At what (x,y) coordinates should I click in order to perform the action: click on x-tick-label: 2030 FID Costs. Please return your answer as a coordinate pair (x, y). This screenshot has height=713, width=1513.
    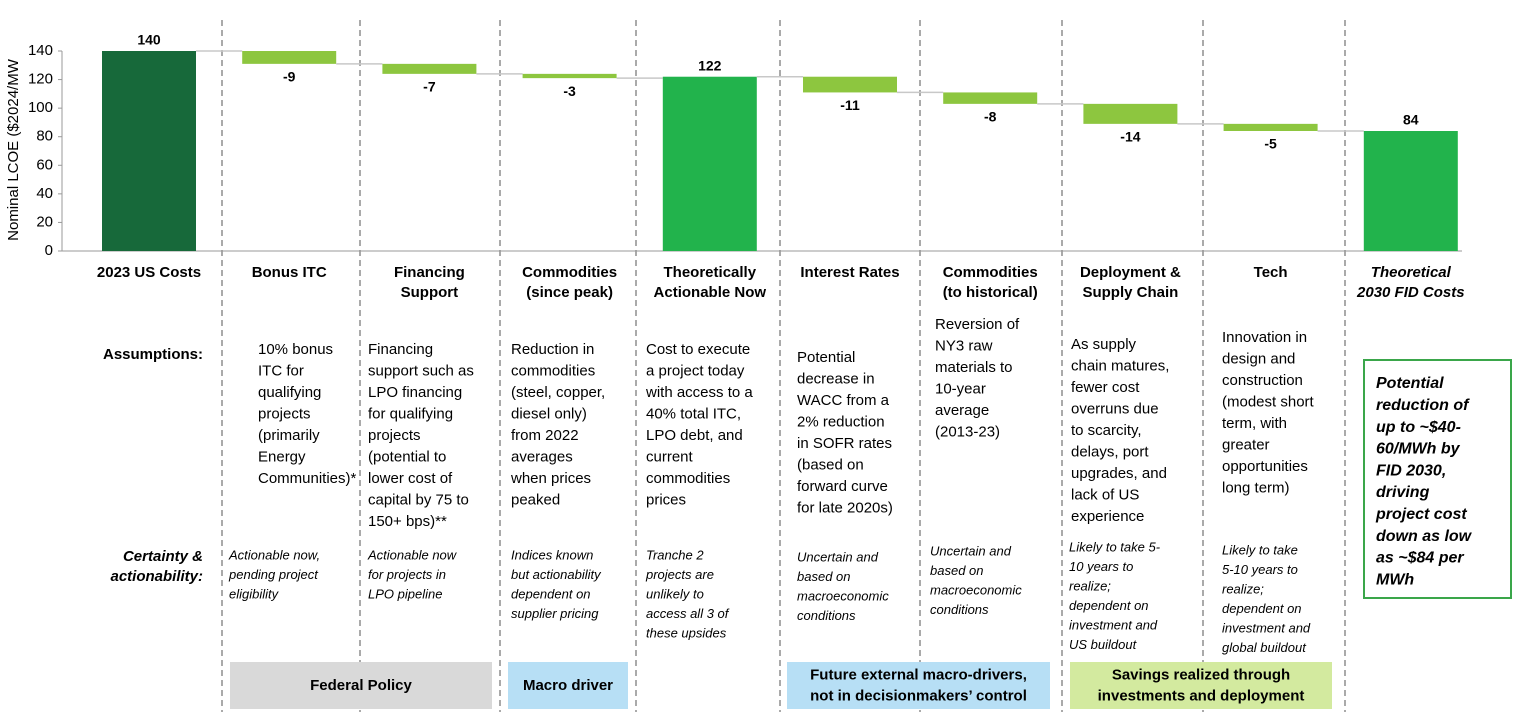
    Looking at the image, I should click on (1410, 292).